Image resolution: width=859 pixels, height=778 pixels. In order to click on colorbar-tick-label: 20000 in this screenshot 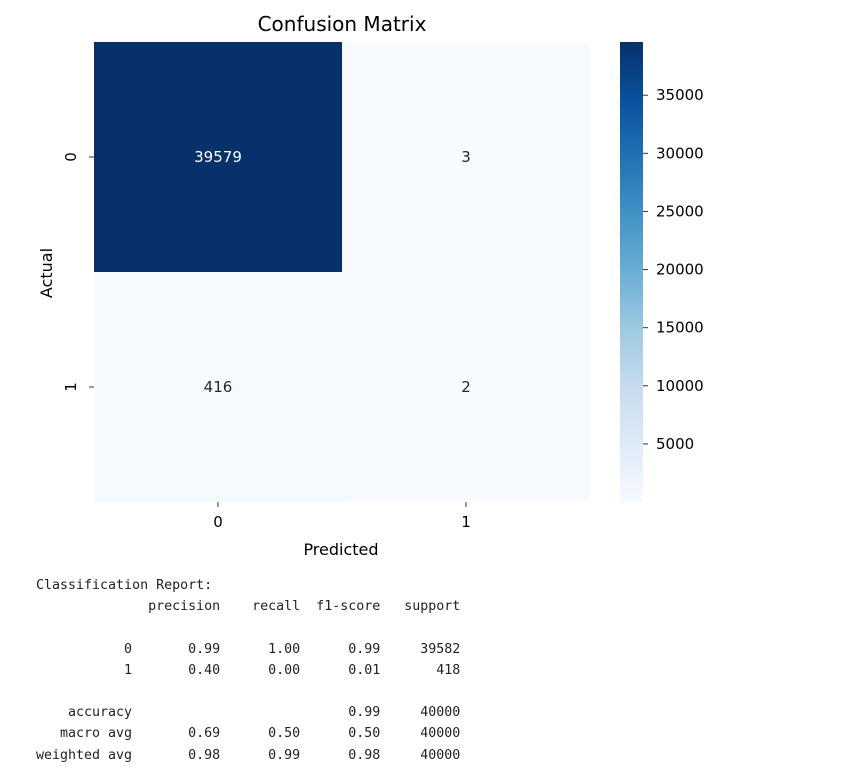, I will do `click(680, 270)`.